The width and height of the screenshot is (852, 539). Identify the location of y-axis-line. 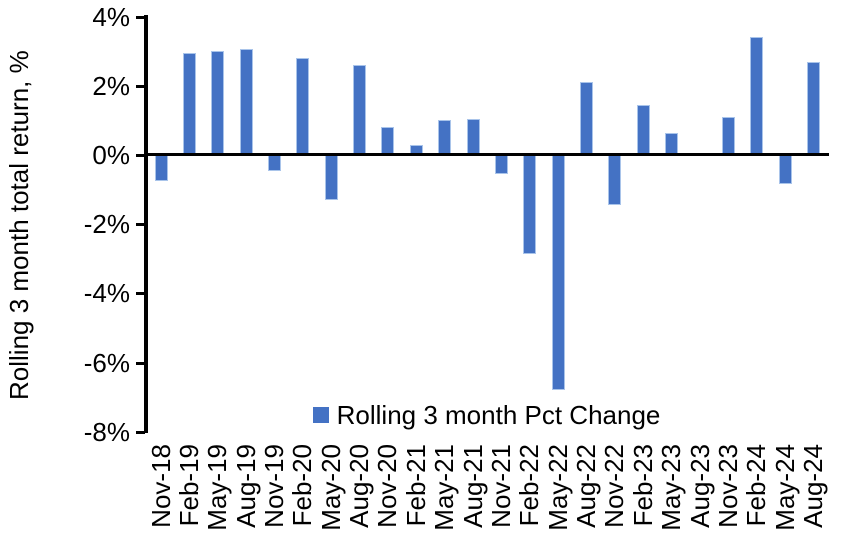
(146, 224).